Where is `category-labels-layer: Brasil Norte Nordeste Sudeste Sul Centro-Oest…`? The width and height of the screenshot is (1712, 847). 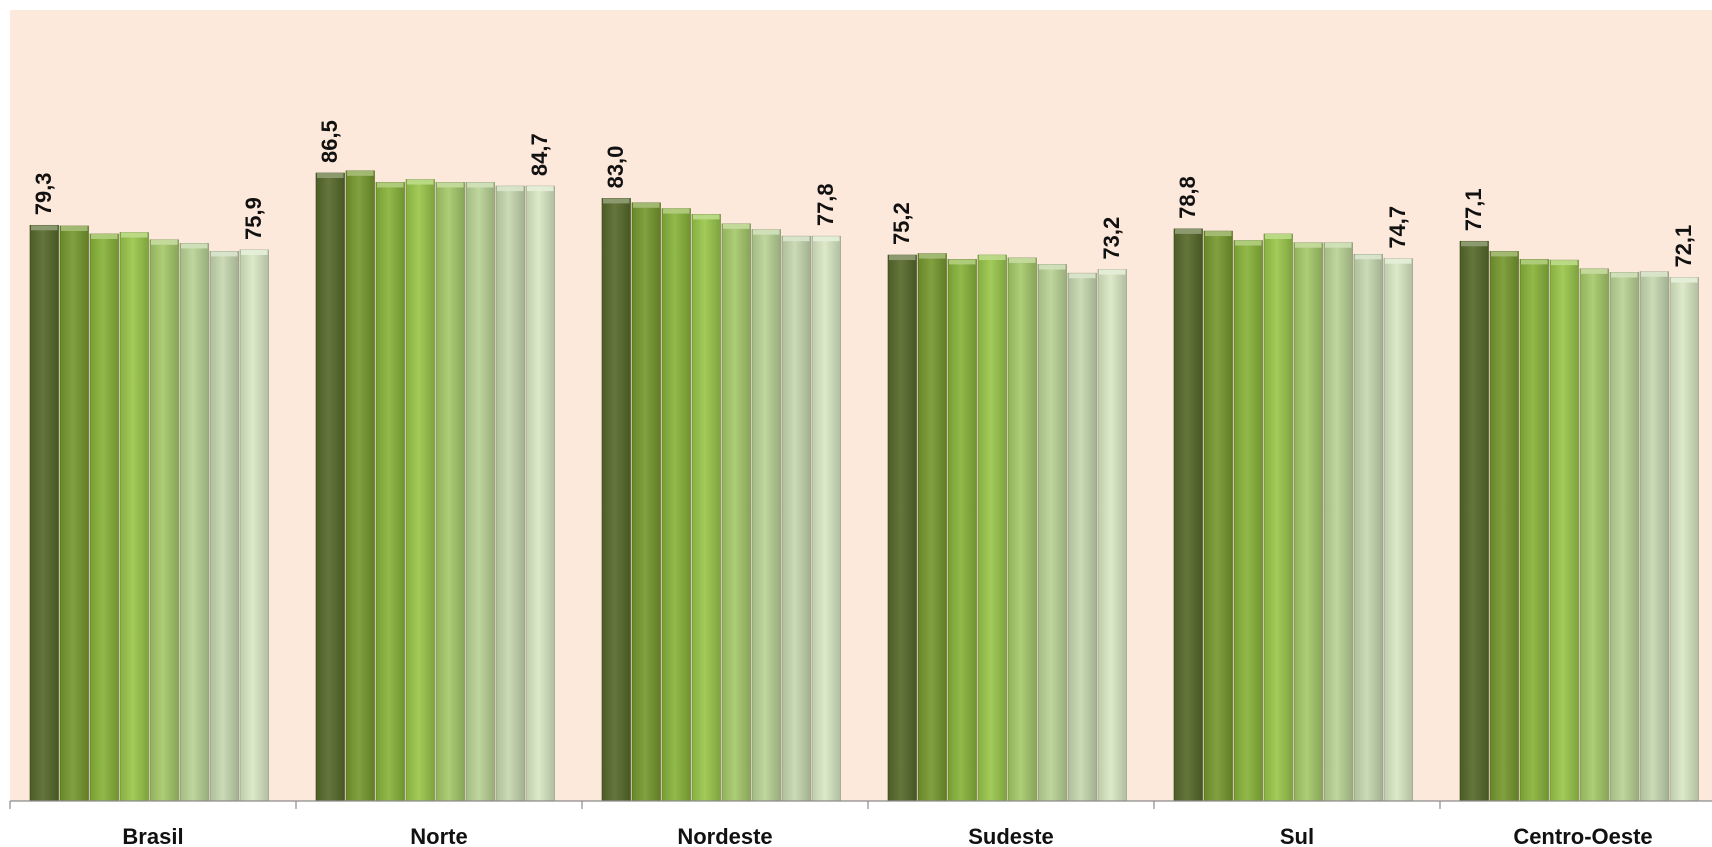
category-labels-layer: Brasil Norte Nordeste Sudeste Sul Centro-Oest… is located at coordinates (887, 835).